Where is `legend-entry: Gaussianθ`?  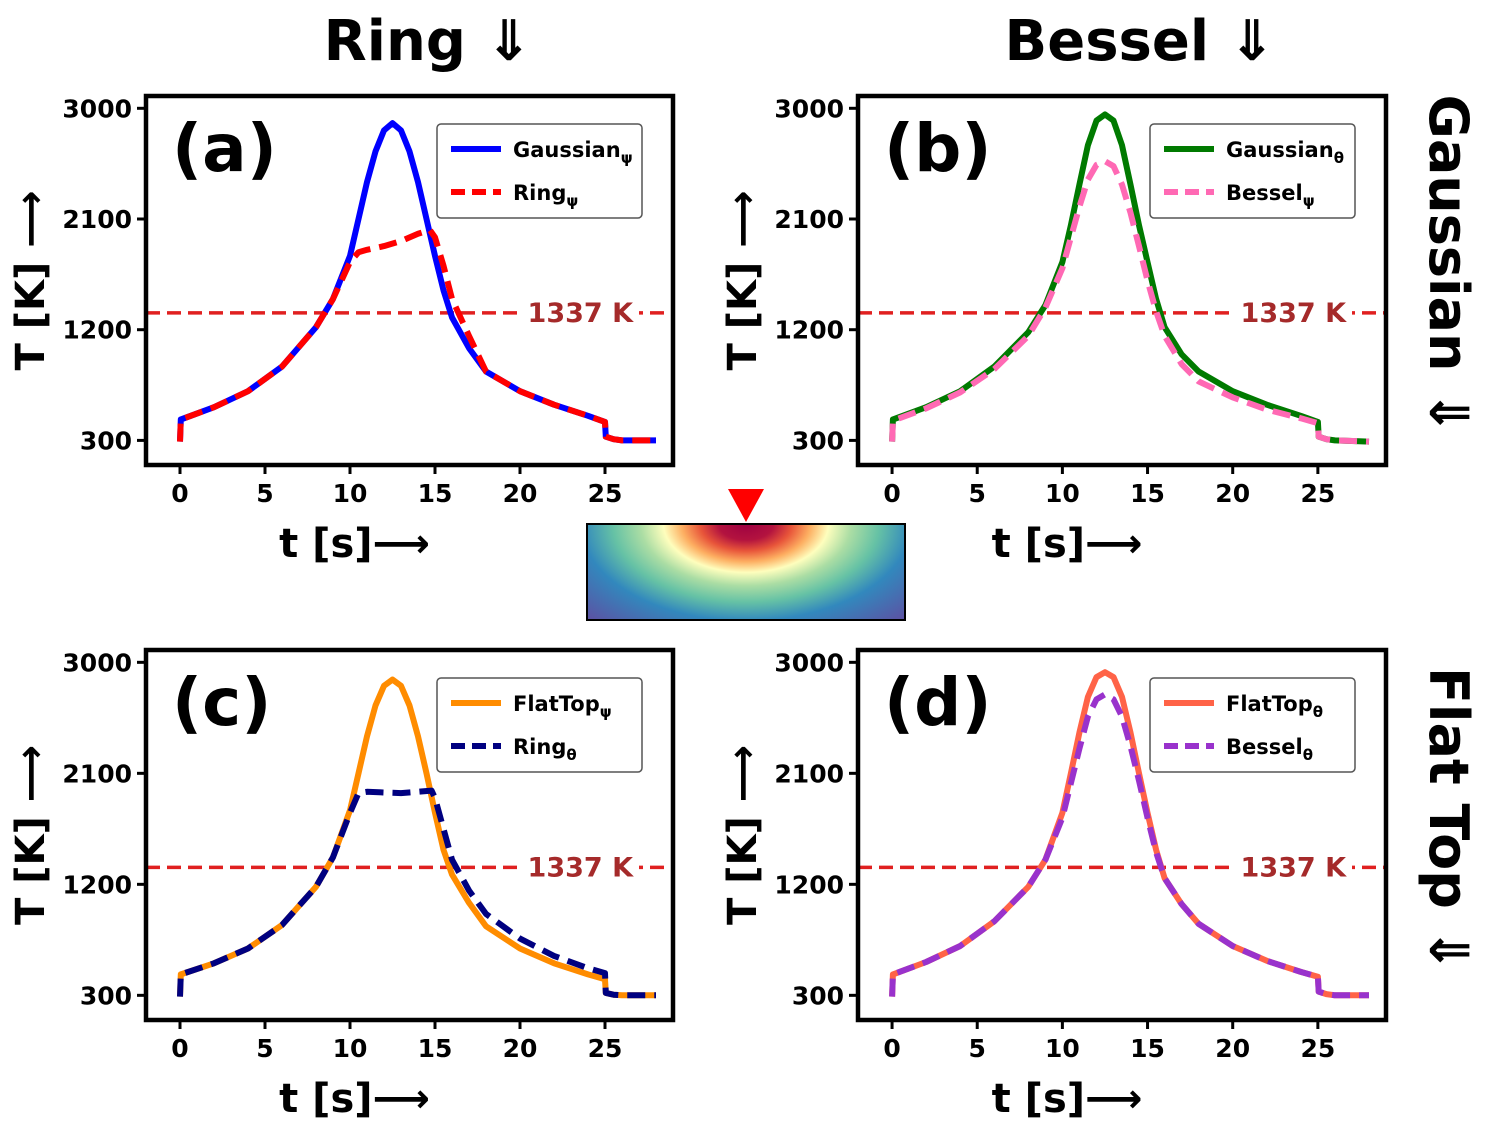 legend-entry: Gaussianθ is located at coordinates (1285, 152).